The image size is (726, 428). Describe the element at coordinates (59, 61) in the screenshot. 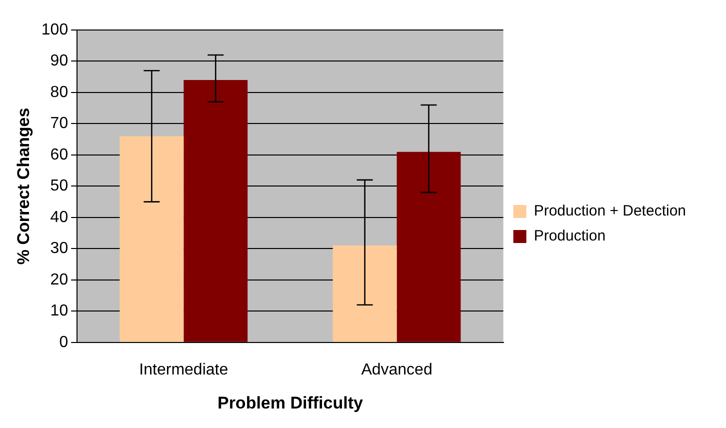

I see `y-tick-label: 90` at that location.